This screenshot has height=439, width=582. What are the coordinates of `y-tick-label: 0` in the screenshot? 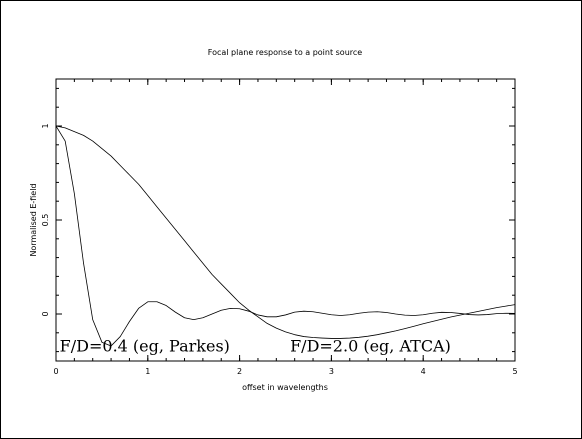 It's located at (45, 313).